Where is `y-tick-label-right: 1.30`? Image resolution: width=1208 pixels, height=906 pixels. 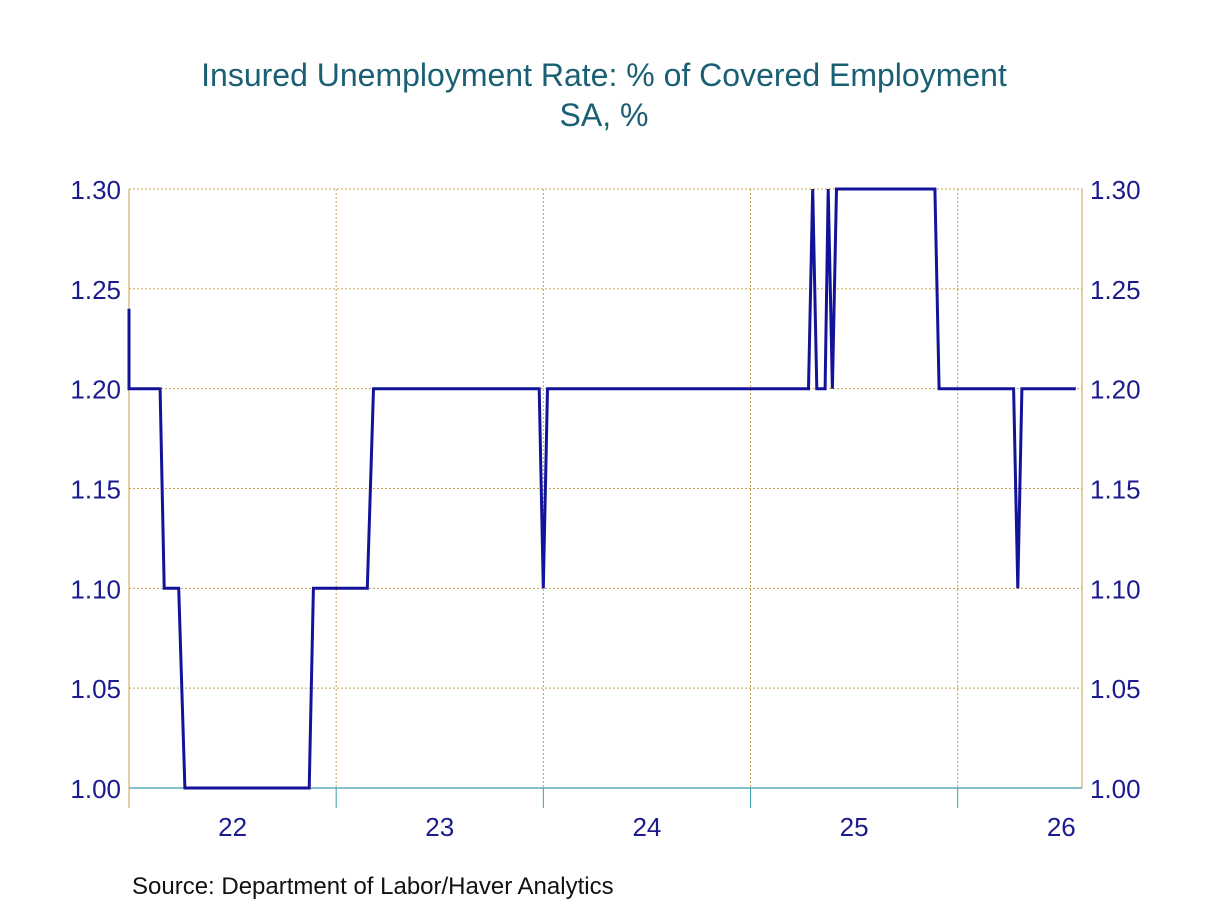 y-tick-label-right: 1.30 is located at coordinates (1115, 190).